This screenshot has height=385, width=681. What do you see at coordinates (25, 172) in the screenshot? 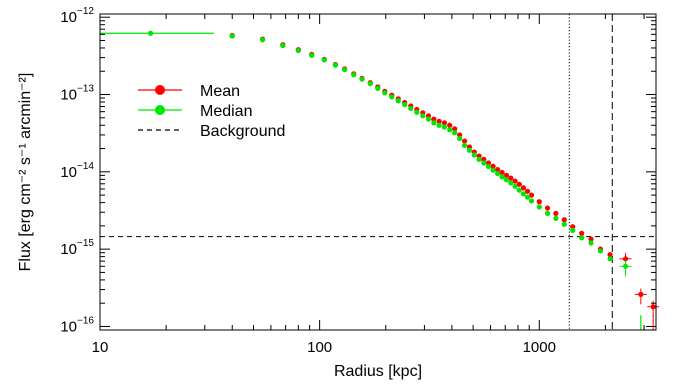
I see `y-axis-label: Flux [erg cm⁻² s⁻¹ arcmin⁻²]` at bounding box center [25, 172].